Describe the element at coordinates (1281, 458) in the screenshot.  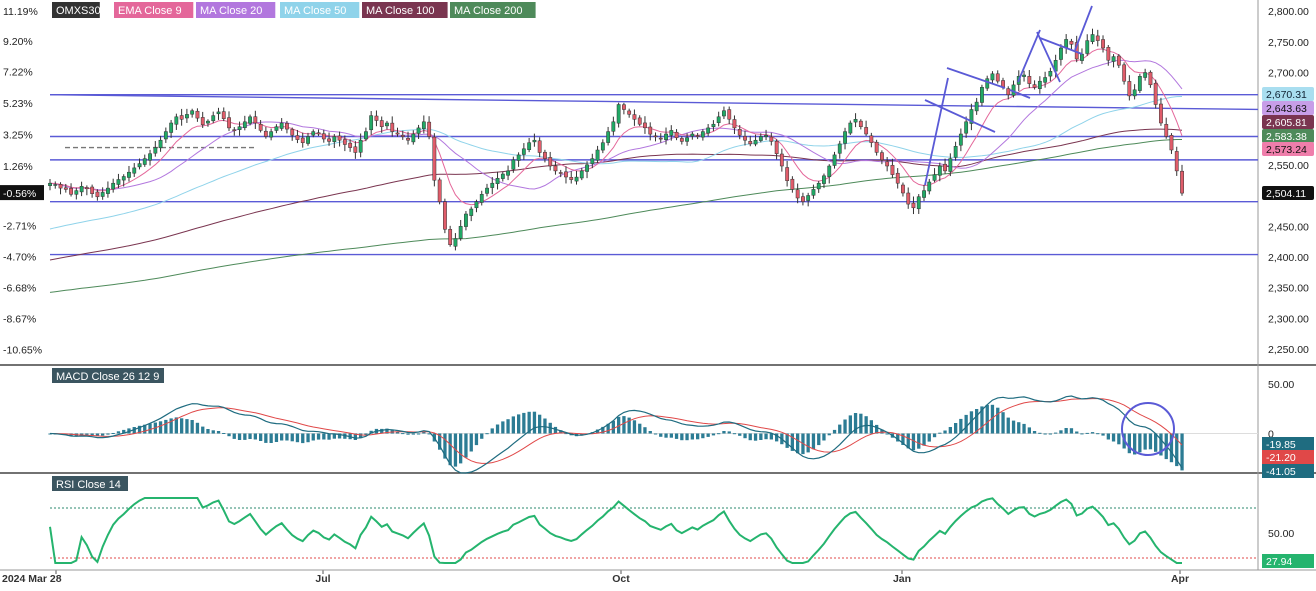
I see `macd-value-label: -21.20` at that location.